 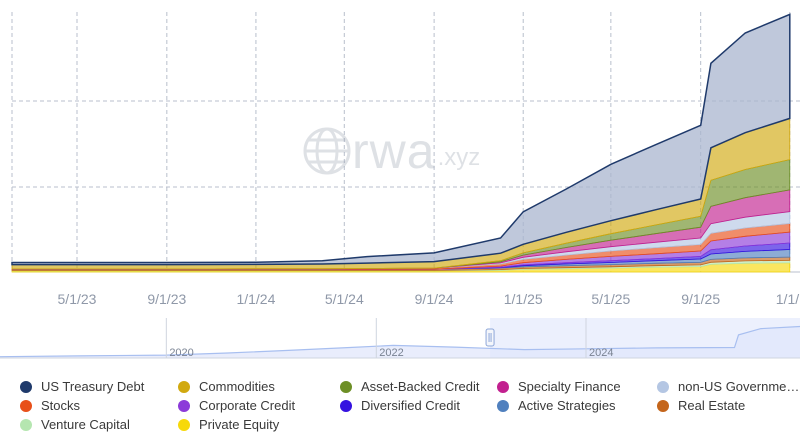 I want to click on legend-label: Venture Capital, so click(x=85, y=424).